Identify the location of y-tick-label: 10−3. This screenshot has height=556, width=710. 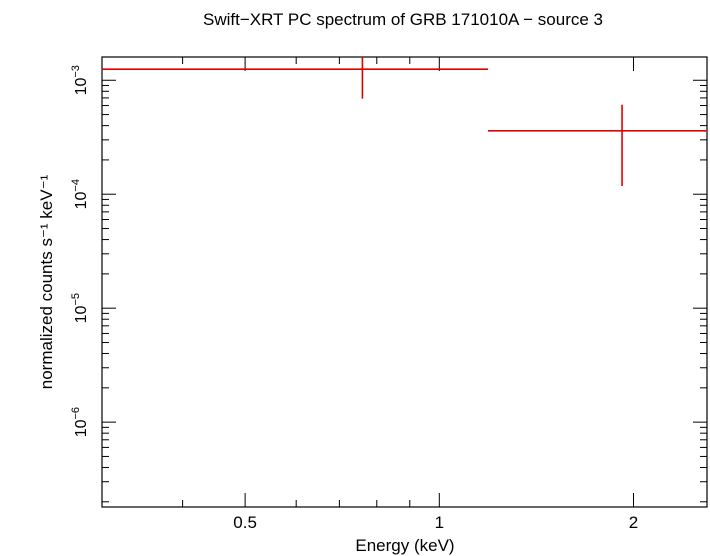
(80, 80).